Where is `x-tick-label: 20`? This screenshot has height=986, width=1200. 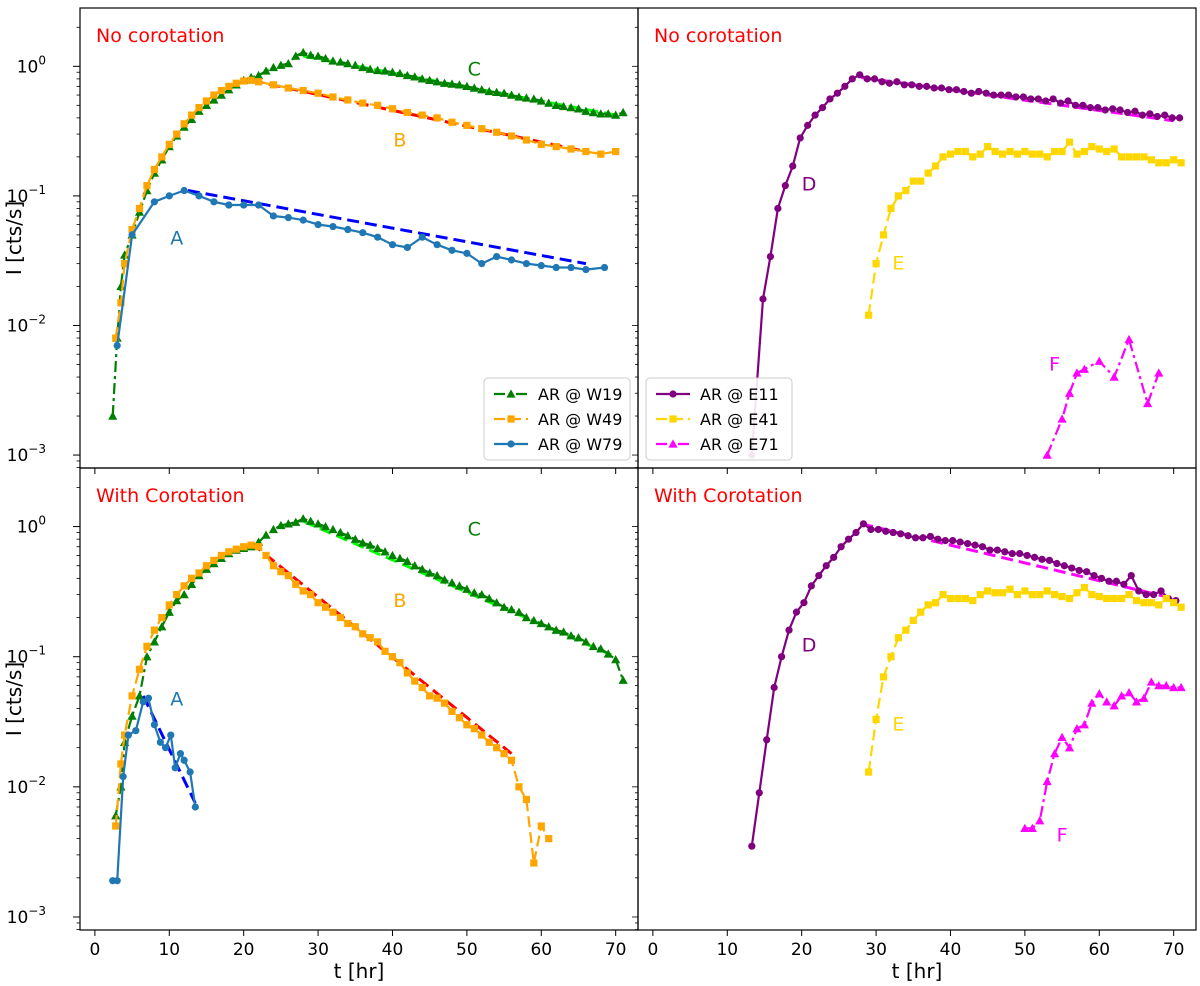 x-tick-label: 20 is located at coordinates (244, 950).